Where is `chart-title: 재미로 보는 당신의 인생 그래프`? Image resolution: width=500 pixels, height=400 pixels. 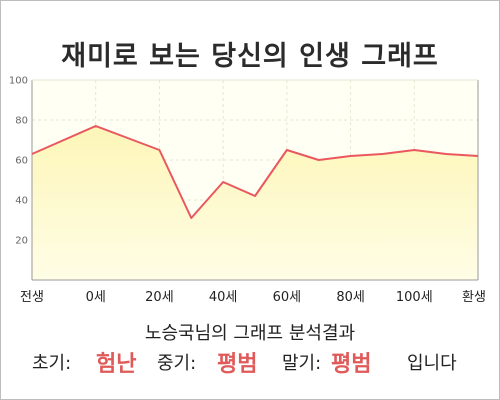
chart-title: 재미로 보는 당신의 인생 그래프 is located at coordinates (250, 56).